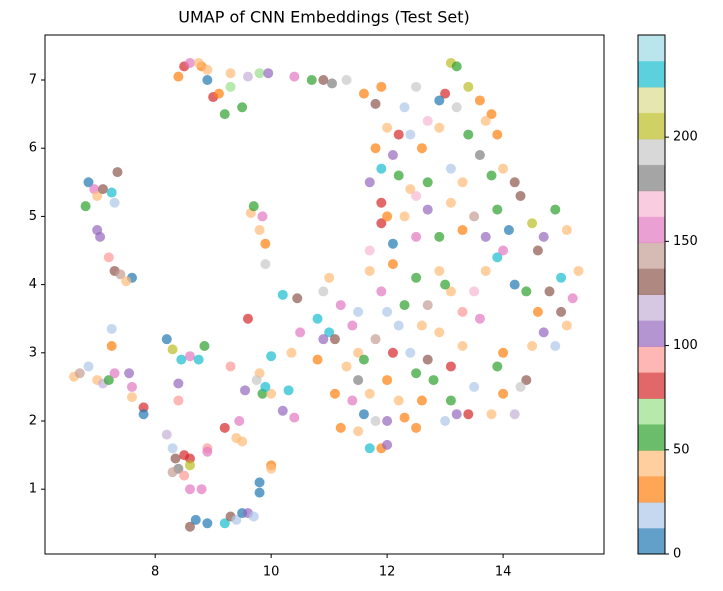 Image resolution: width=723 pixels, height=591 pixels. Describe the element at coordinates (685, 345) in the screenshot. I see `colorbar-tick-label: 100` at that location.